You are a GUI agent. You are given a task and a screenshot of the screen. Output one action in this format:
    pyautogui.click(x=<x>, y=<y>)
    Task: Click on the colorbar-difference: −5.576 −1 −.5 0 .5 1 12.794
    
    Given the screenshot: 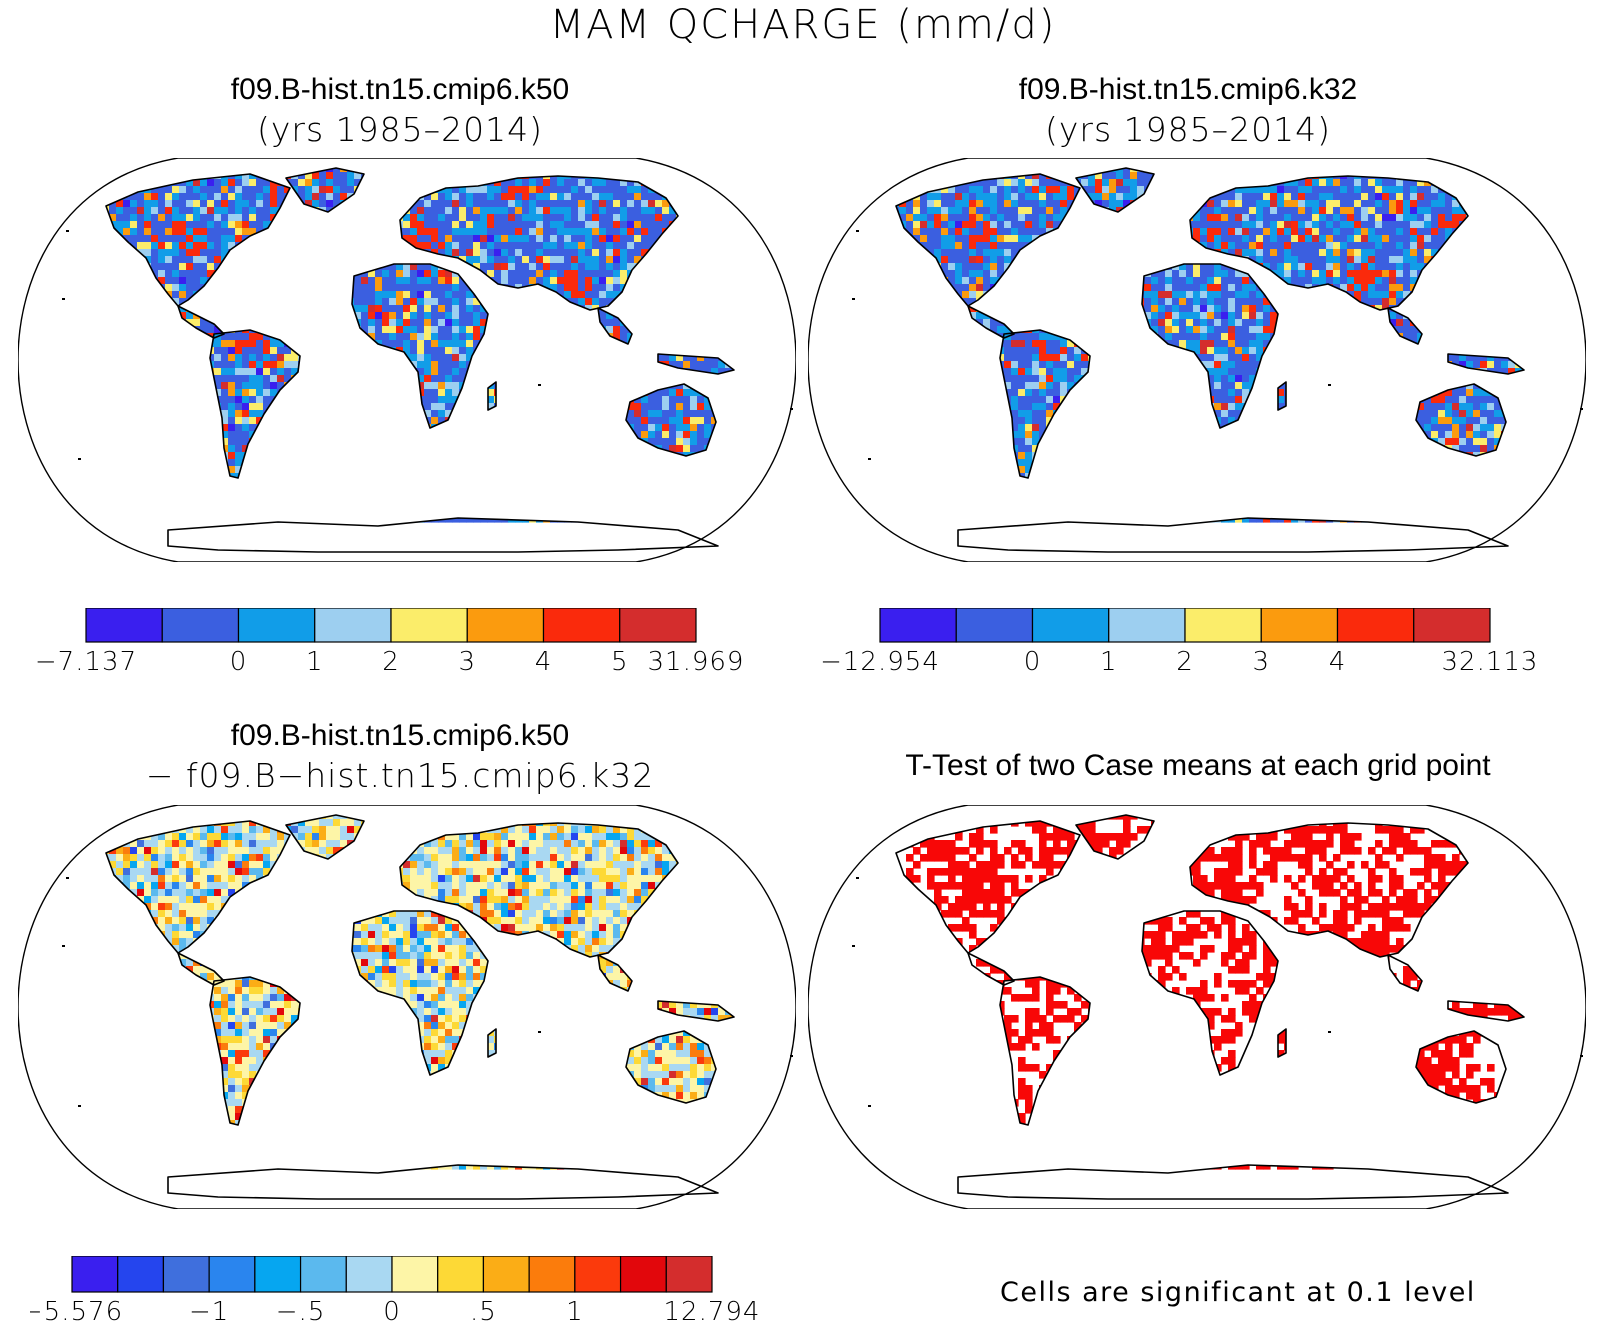 What is the action you would take?
    pyautogui.click(x=395, y=1291)
    